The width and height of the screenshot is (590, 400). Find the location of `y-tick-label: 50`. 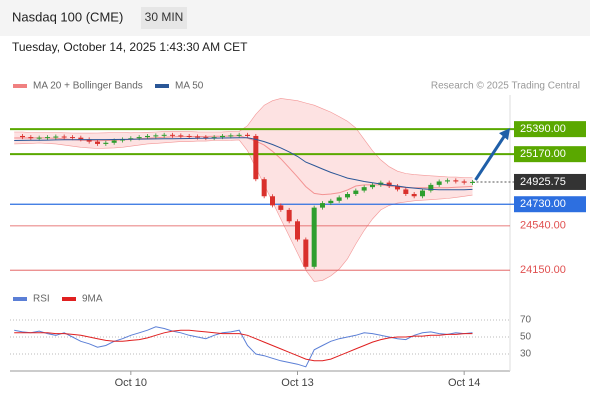

y-tick-label: 50 is located at coordinates (526, 337).